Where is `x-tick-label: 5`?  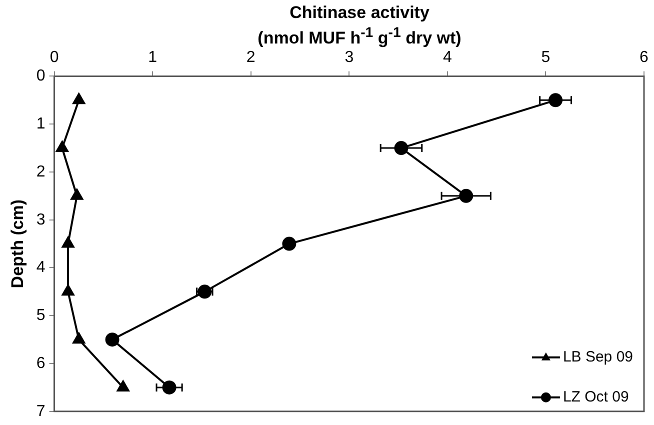 x-tick-label: 5 is located at coordinates (545, 57).